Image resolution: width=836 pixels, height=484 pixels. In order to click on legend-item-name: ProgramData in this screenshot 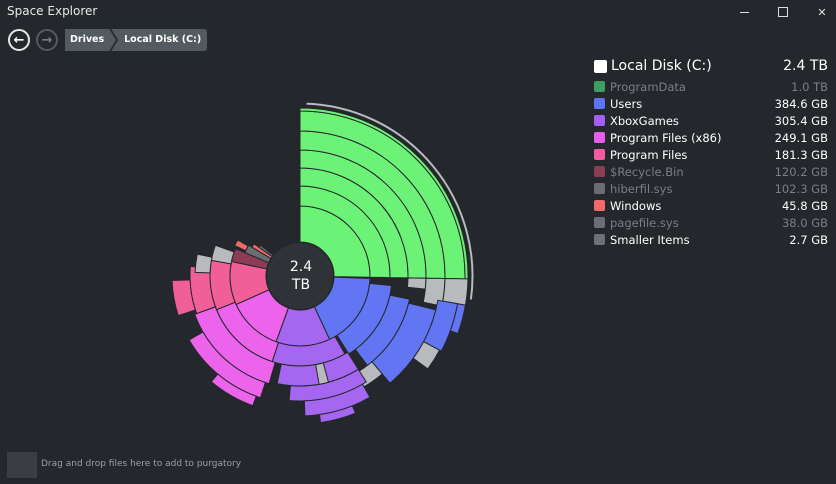, I will do `click(648, 86)`.